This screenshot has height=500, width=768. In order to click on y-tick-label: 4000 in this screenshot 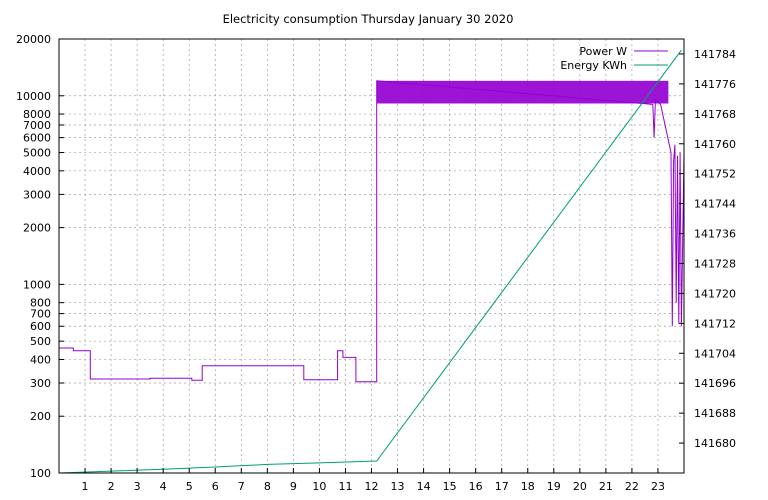, I will do `click(37, 171)`.